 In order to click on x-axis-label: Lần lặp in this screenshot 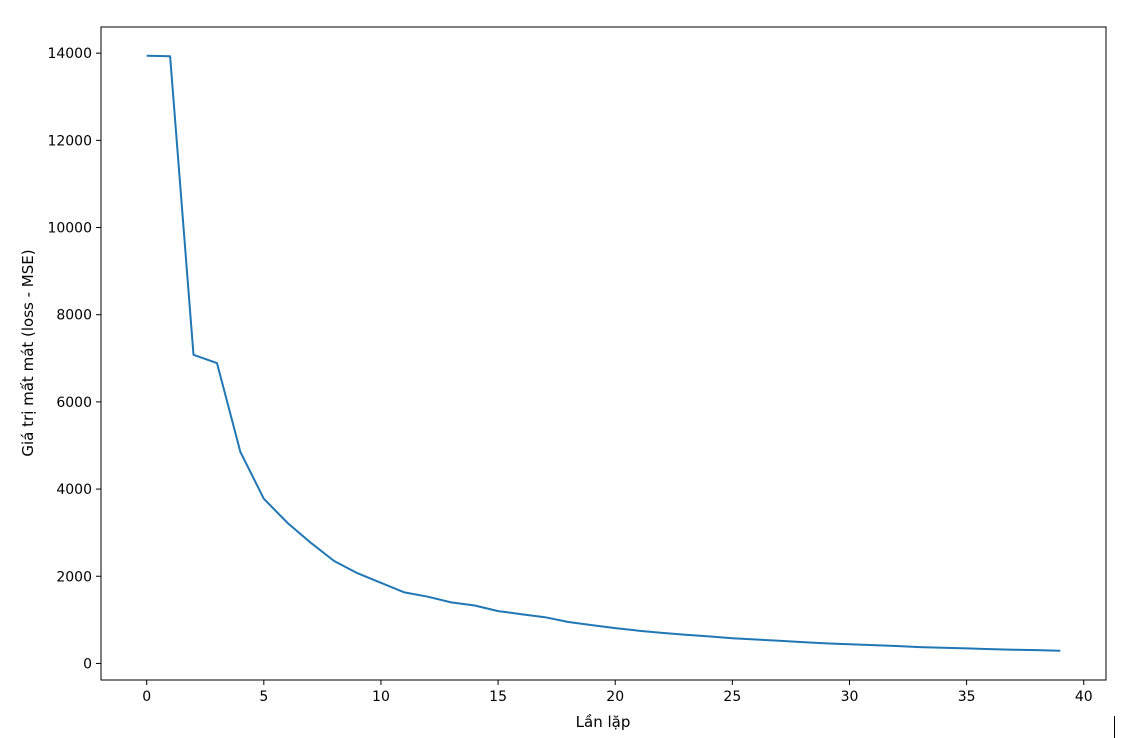, I will do `click(603, 722)`.